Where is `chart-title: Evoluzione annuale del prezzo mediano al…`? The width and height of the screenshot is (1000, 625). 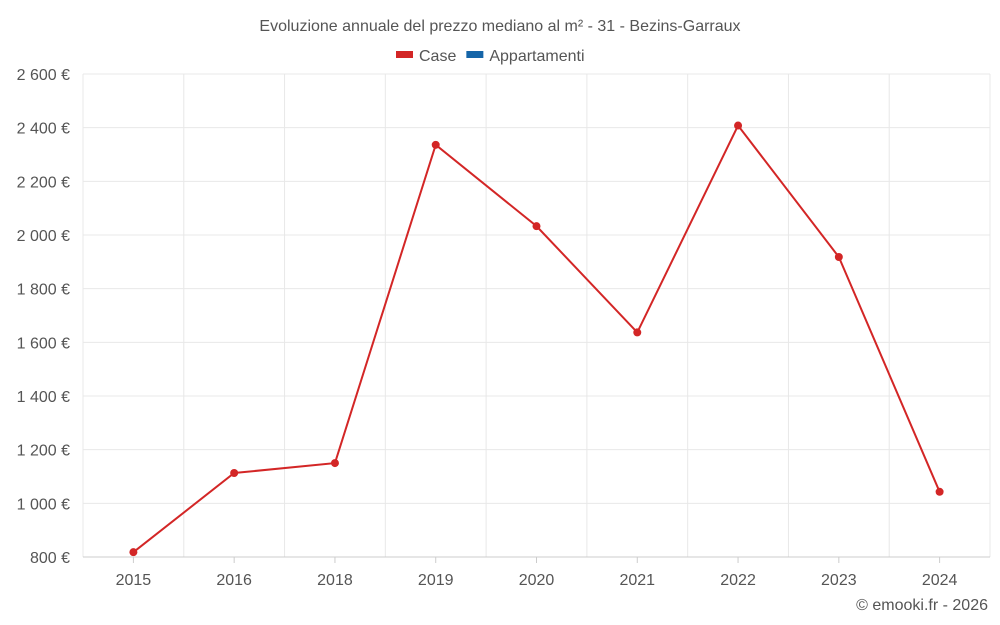 chart-title: Evoluzione annuale del prezzo mediano al… is located at coordinates (499, 26).